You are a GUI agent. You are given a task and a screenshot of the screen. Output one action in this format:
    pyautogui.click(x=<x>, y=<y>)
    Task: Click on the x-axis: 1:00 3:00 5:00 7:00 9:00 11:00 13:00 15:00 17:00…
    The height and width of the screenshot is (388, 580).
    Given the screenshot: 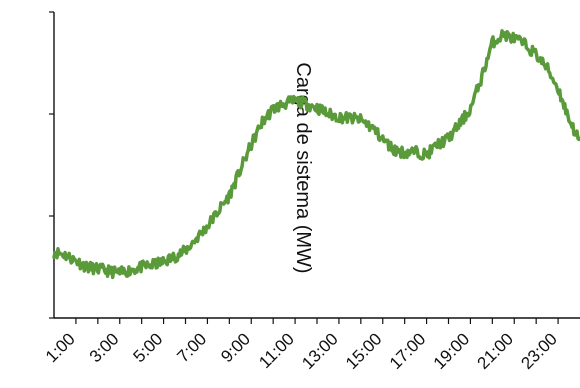 What is the action you would take?
    pyautogui.click(x=311, y=345)
    